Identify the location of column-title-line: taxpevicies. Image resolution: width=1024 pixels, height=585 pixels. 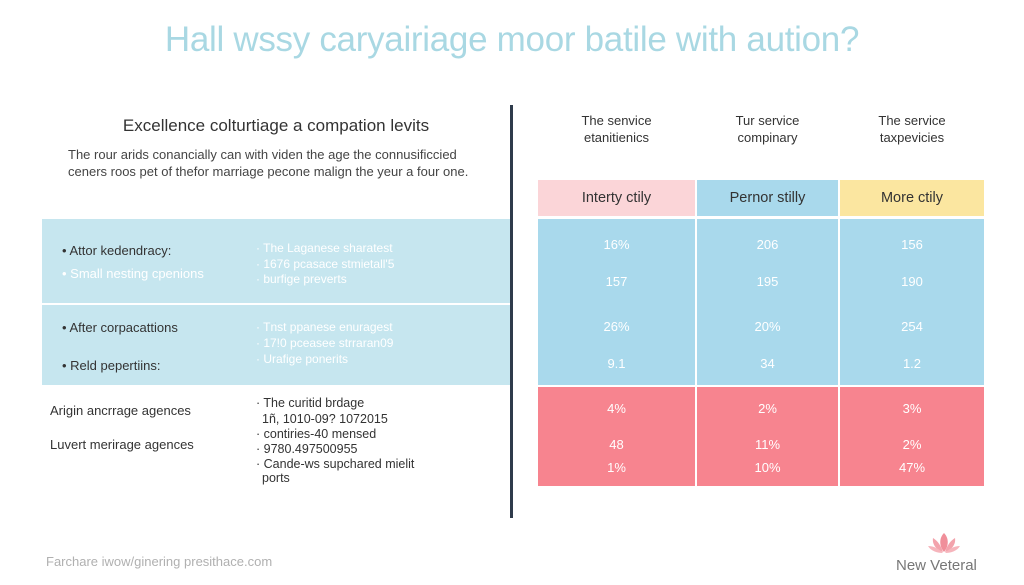
(912, 137).